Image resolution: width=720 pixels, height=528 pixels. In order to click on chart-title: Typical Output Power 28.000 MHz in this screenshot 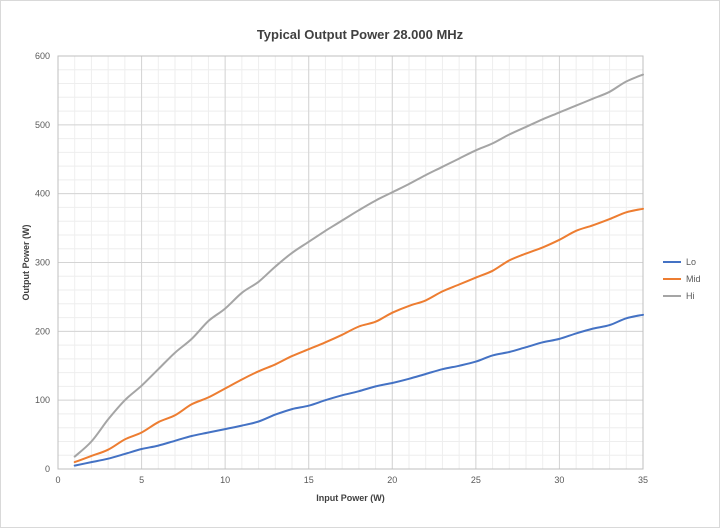, I will do `click(360, 34)`.